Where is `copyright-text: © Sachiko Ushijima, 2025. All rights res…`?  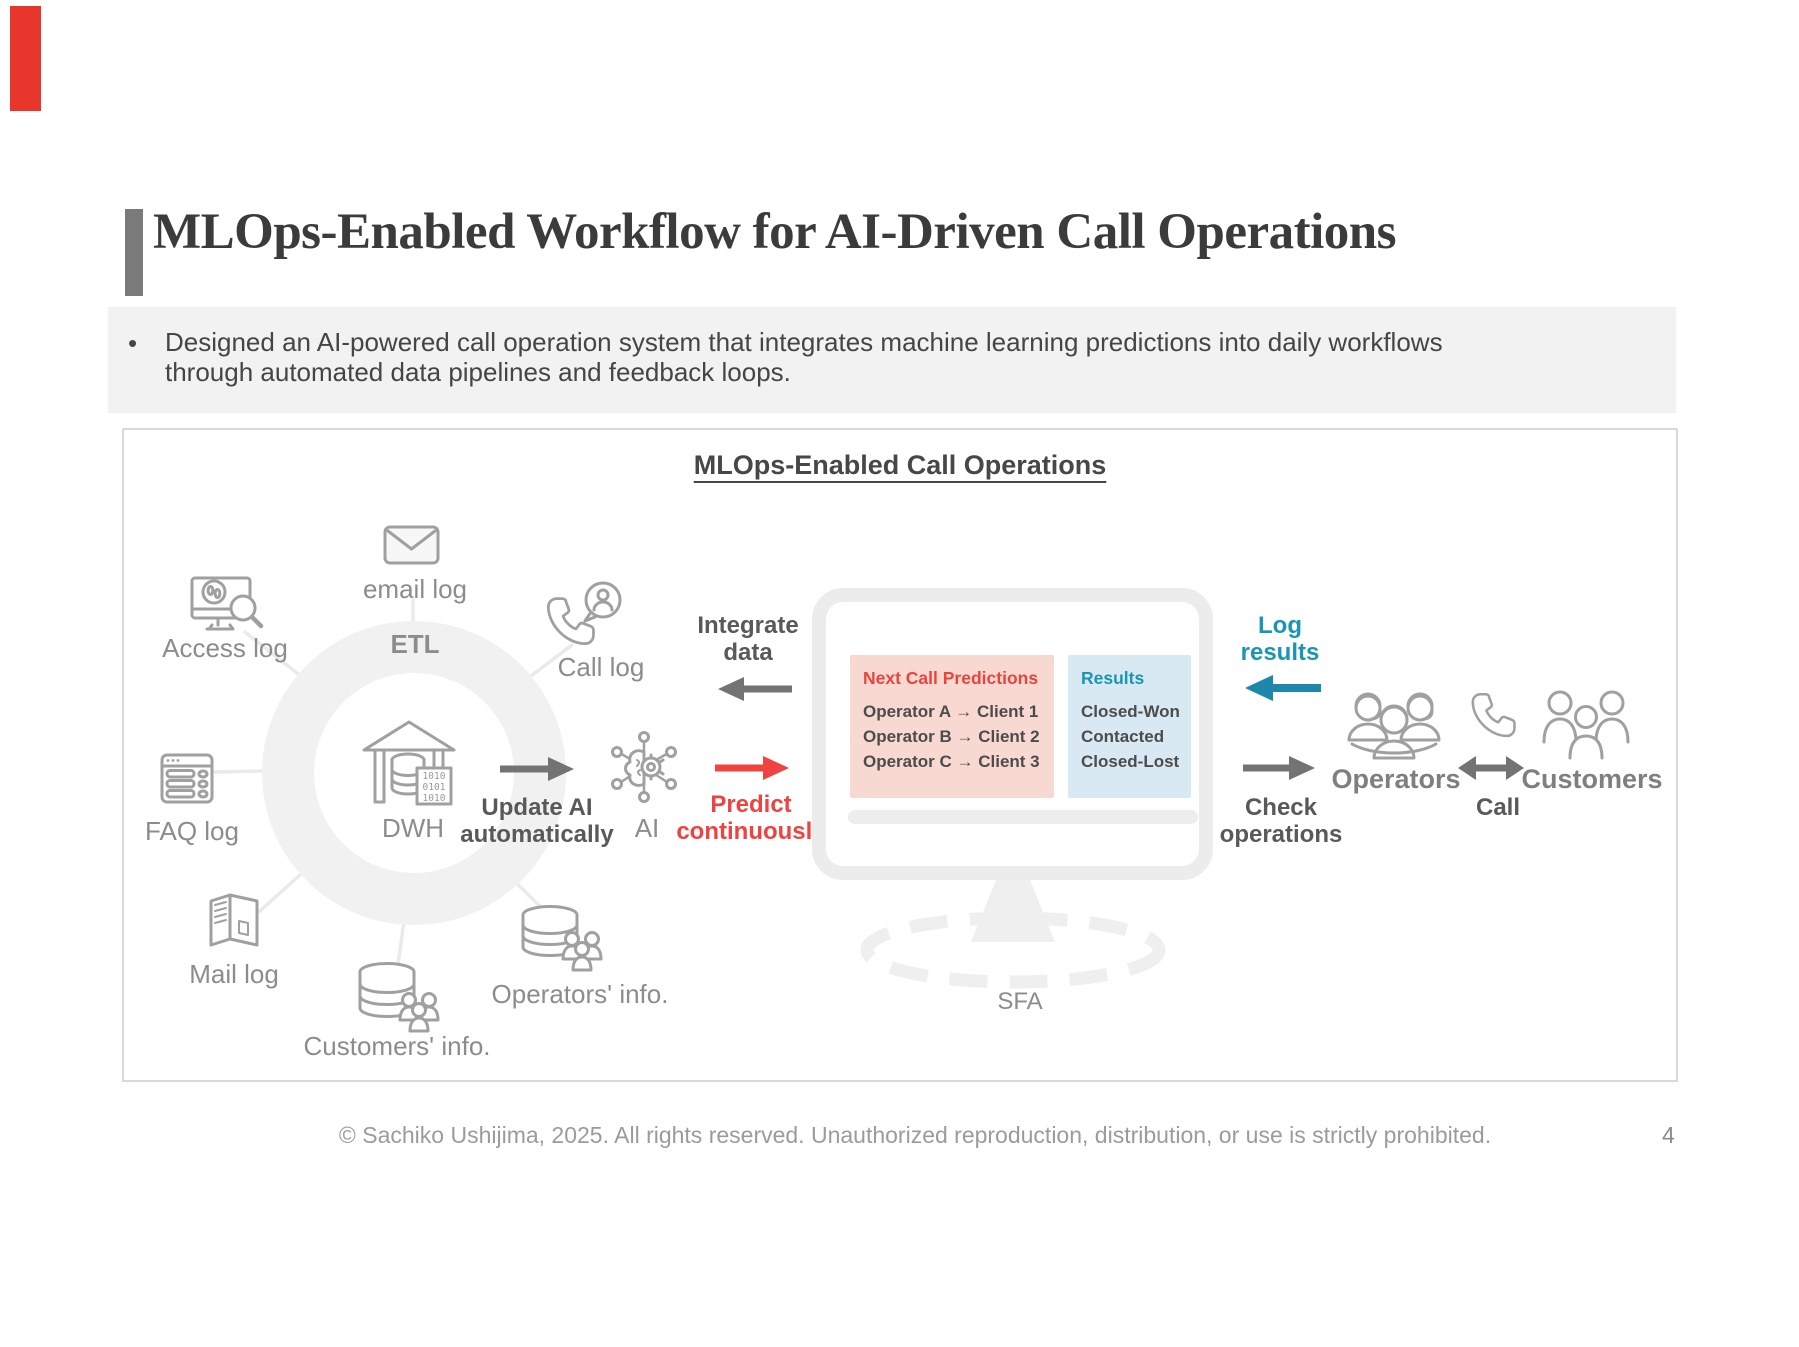
copyright-text: © Sachiko Ushijima, 2025. All rights res… is located at coordinates (915, 1135).